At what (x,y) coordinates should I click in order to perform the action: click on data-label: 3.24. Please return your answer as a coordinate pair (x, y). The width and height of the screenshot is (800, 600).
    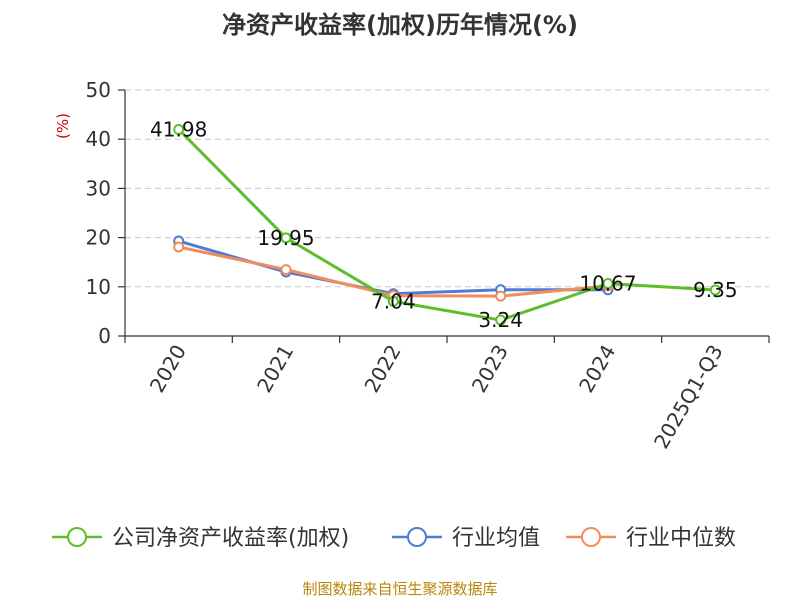
    Looking at the image, I should click on (500, 320).